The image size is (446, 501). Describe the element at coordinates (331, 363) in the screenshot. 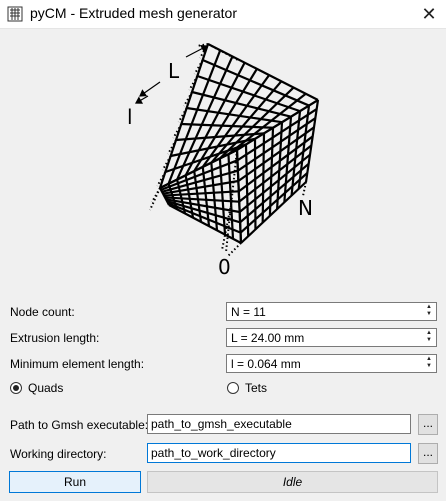

I see `min-element-length-spinbox: l = 0.064 mm ▲ ▼` at that location.